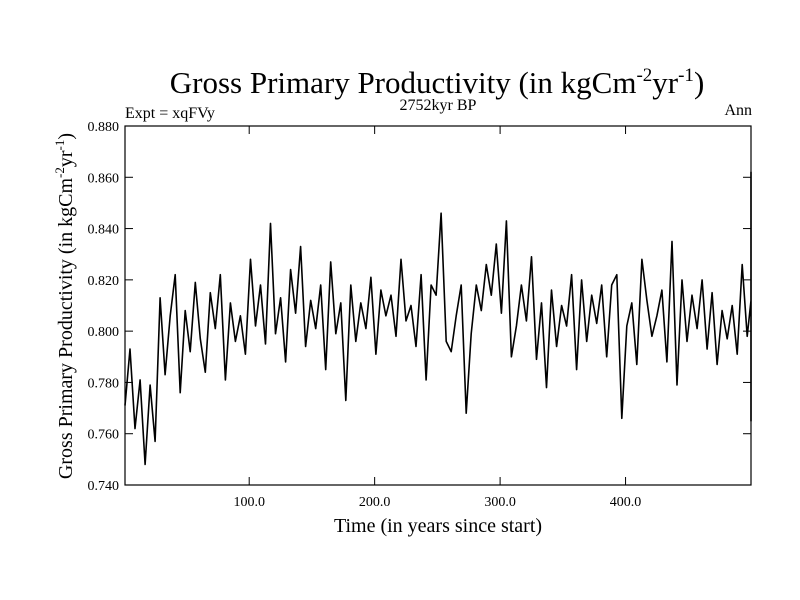 This screenshot has height=600, width=800. Describe the element at coordinates (104, 435) in the screenshot. I see `y-tick-label: 0.760` at that location.